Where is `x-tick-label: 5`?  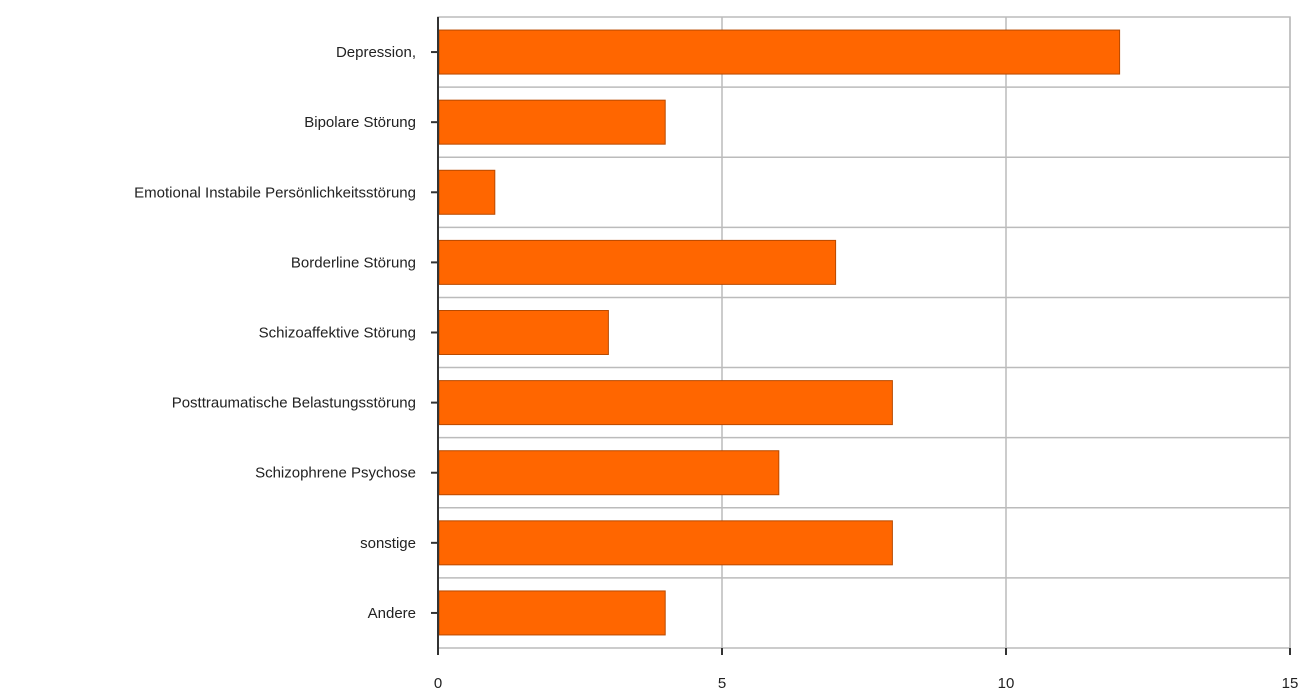 x-tick-label: 5 is located at coordinates (722, 683).